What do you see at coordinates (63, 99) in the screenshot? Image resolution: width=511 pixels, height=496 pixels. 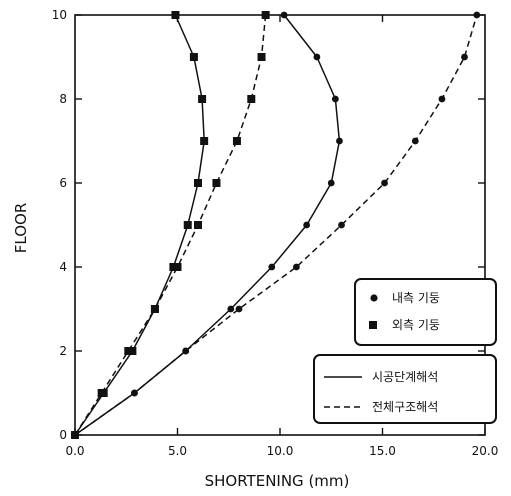 I see `y-tick-label: 8` at bounding box center [63, 99].